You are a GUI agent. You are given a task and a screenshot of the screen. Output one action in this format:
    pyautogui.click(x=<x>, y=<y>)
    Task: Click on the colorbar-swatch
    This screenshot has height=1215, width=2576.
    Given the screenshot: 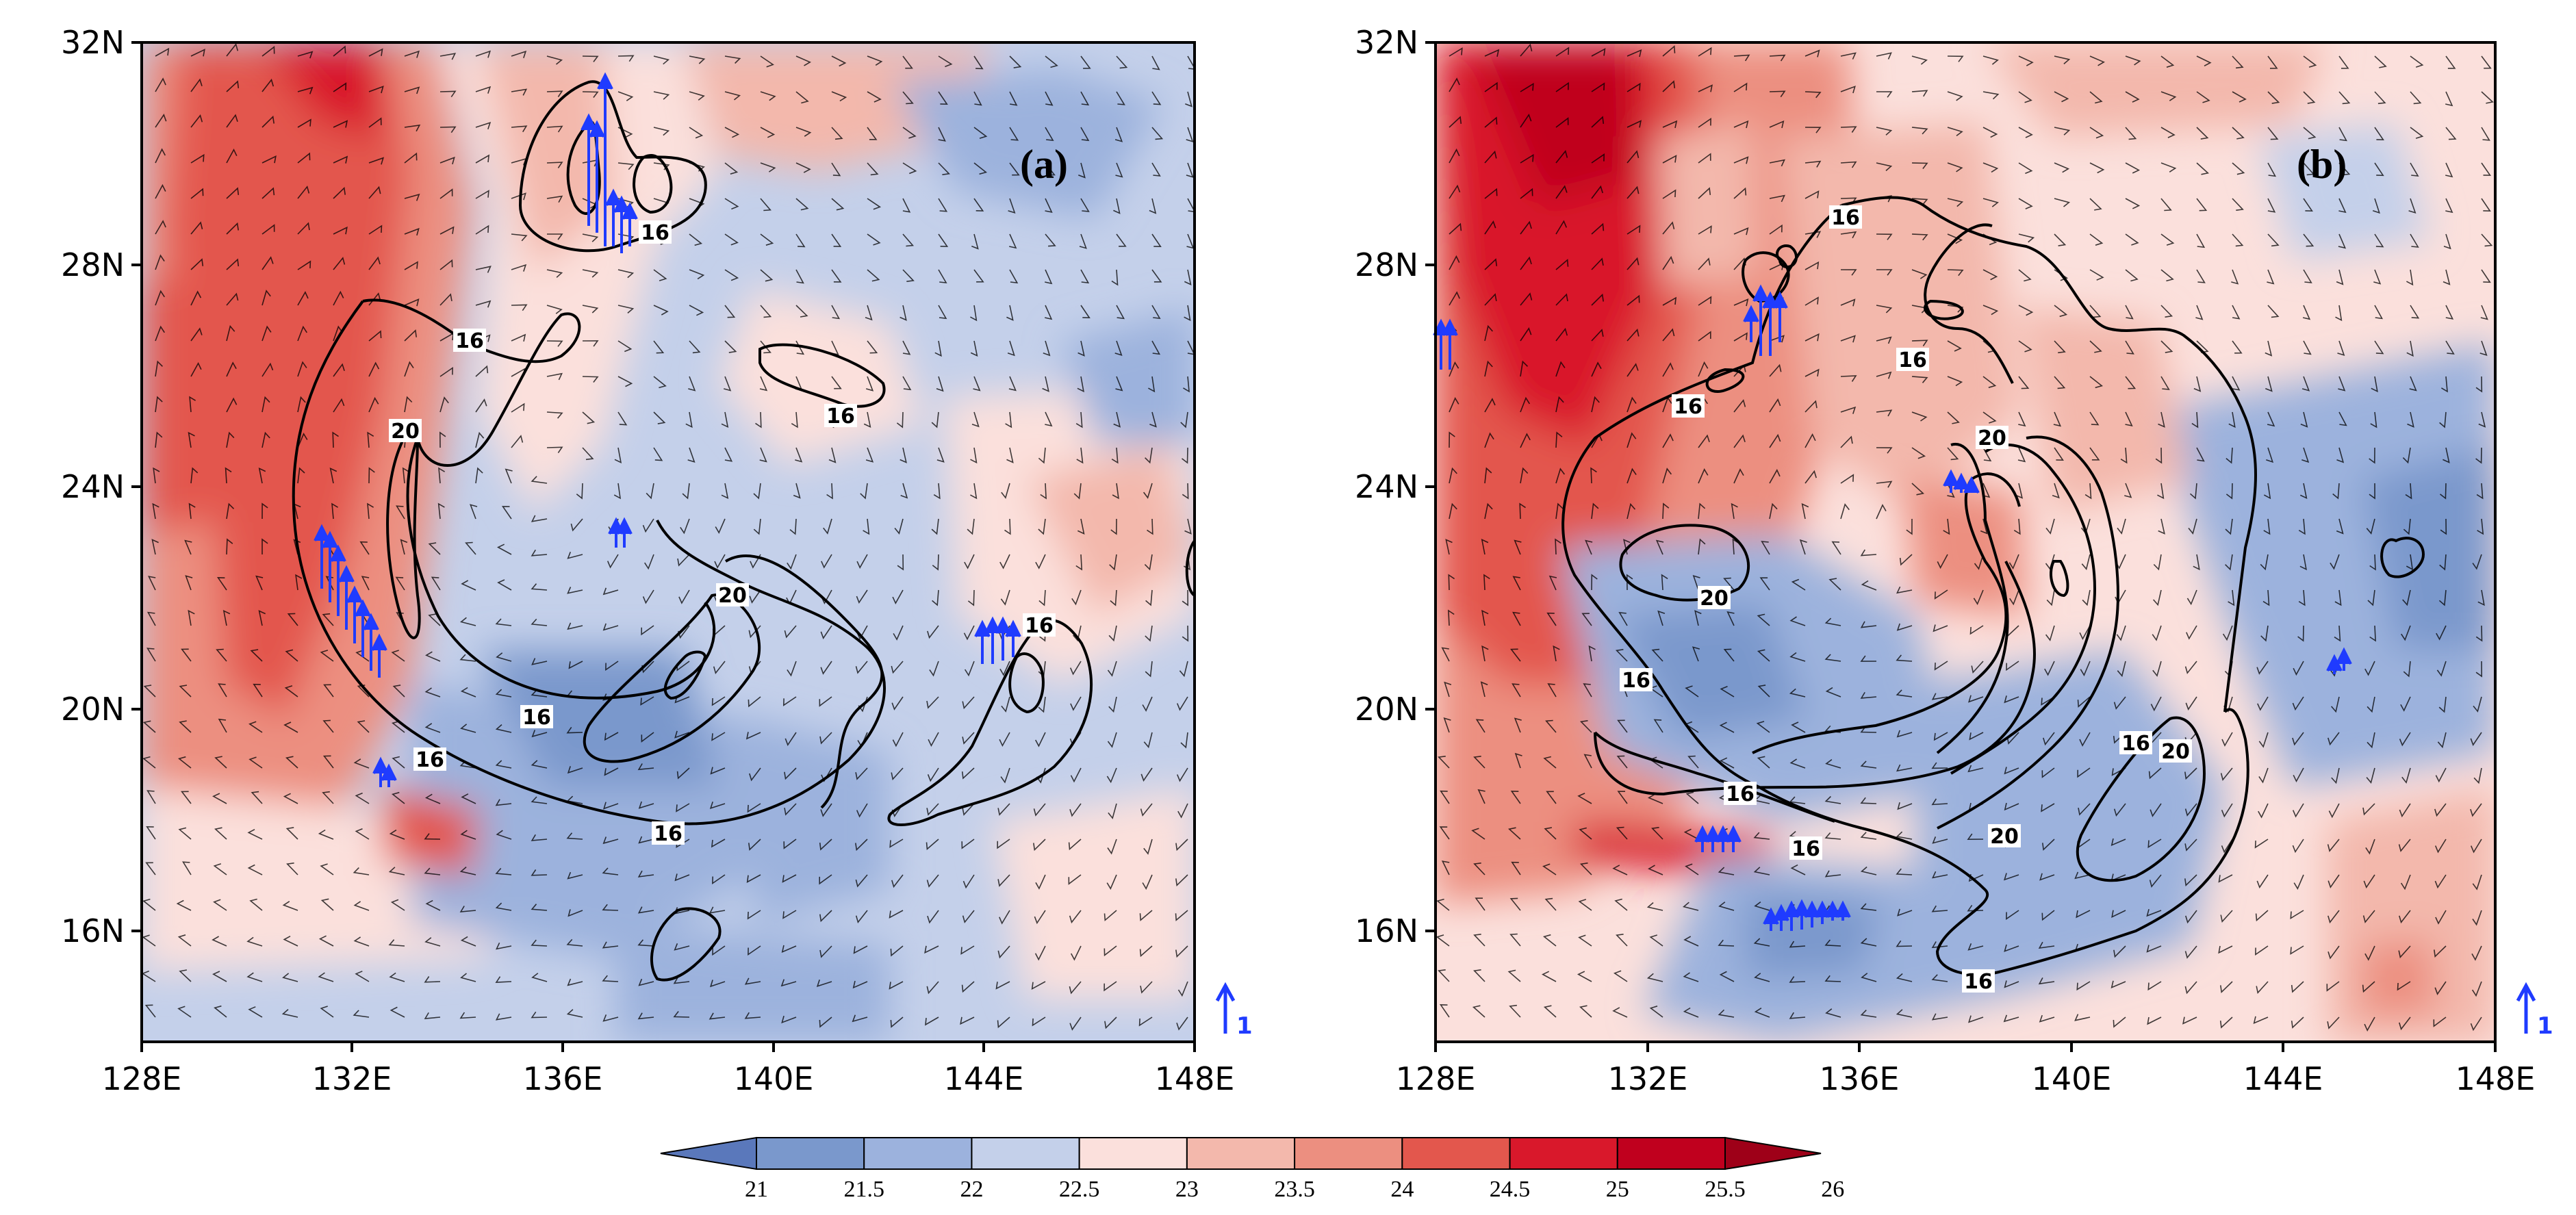 What is the action you would take?
    pyautogui.click(x=810, y=1153)
    